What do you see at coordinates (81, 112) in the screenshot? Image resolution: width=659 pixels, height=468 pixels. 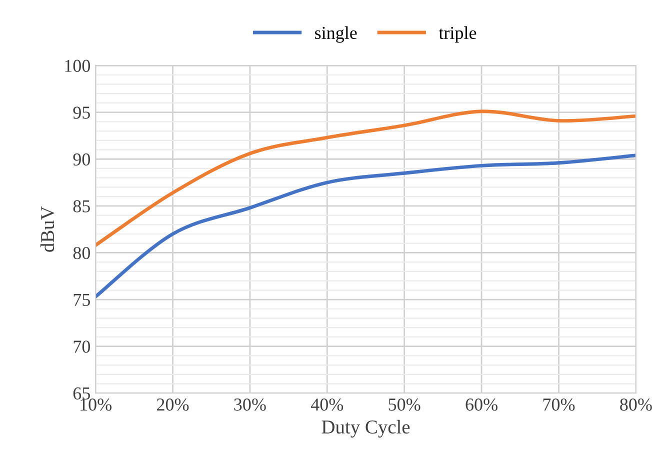 I see `y-tick-label: 95` at bounding box center [81, 112].